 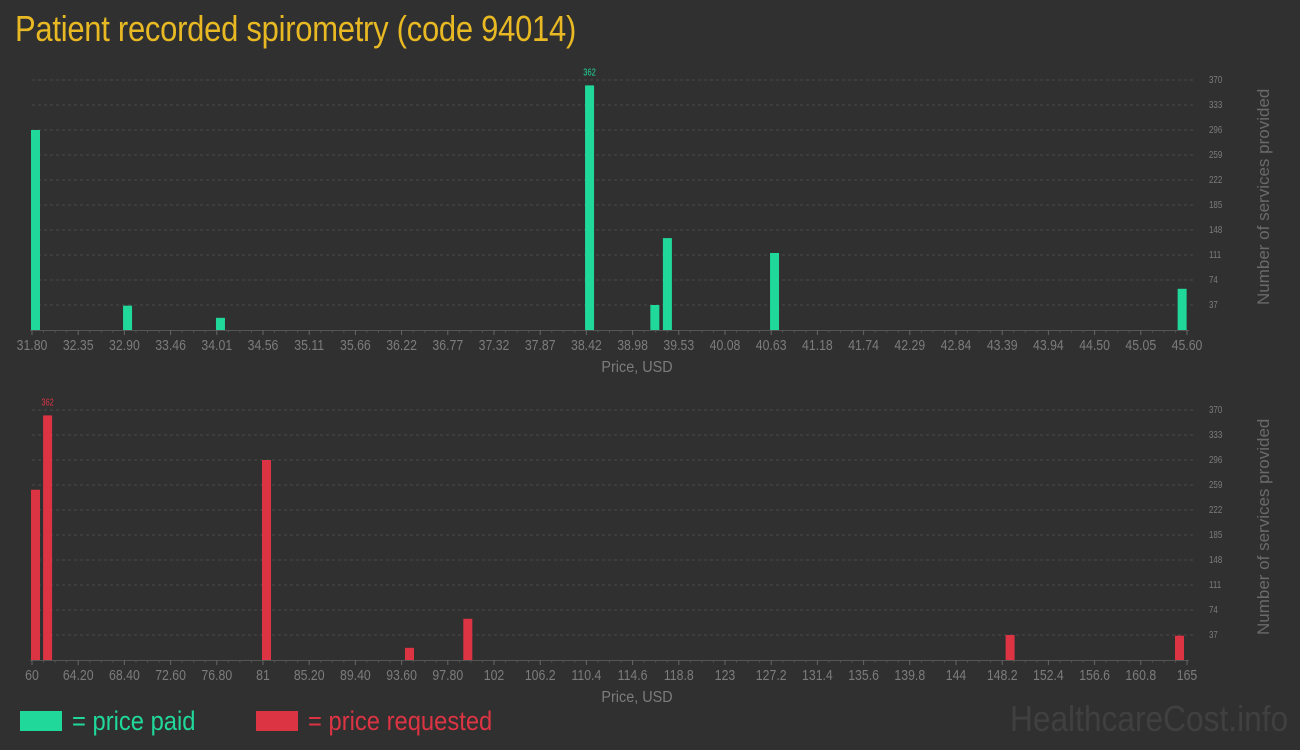 I want to click on x-tick-label: 127.2, so click(x=771, y=675).